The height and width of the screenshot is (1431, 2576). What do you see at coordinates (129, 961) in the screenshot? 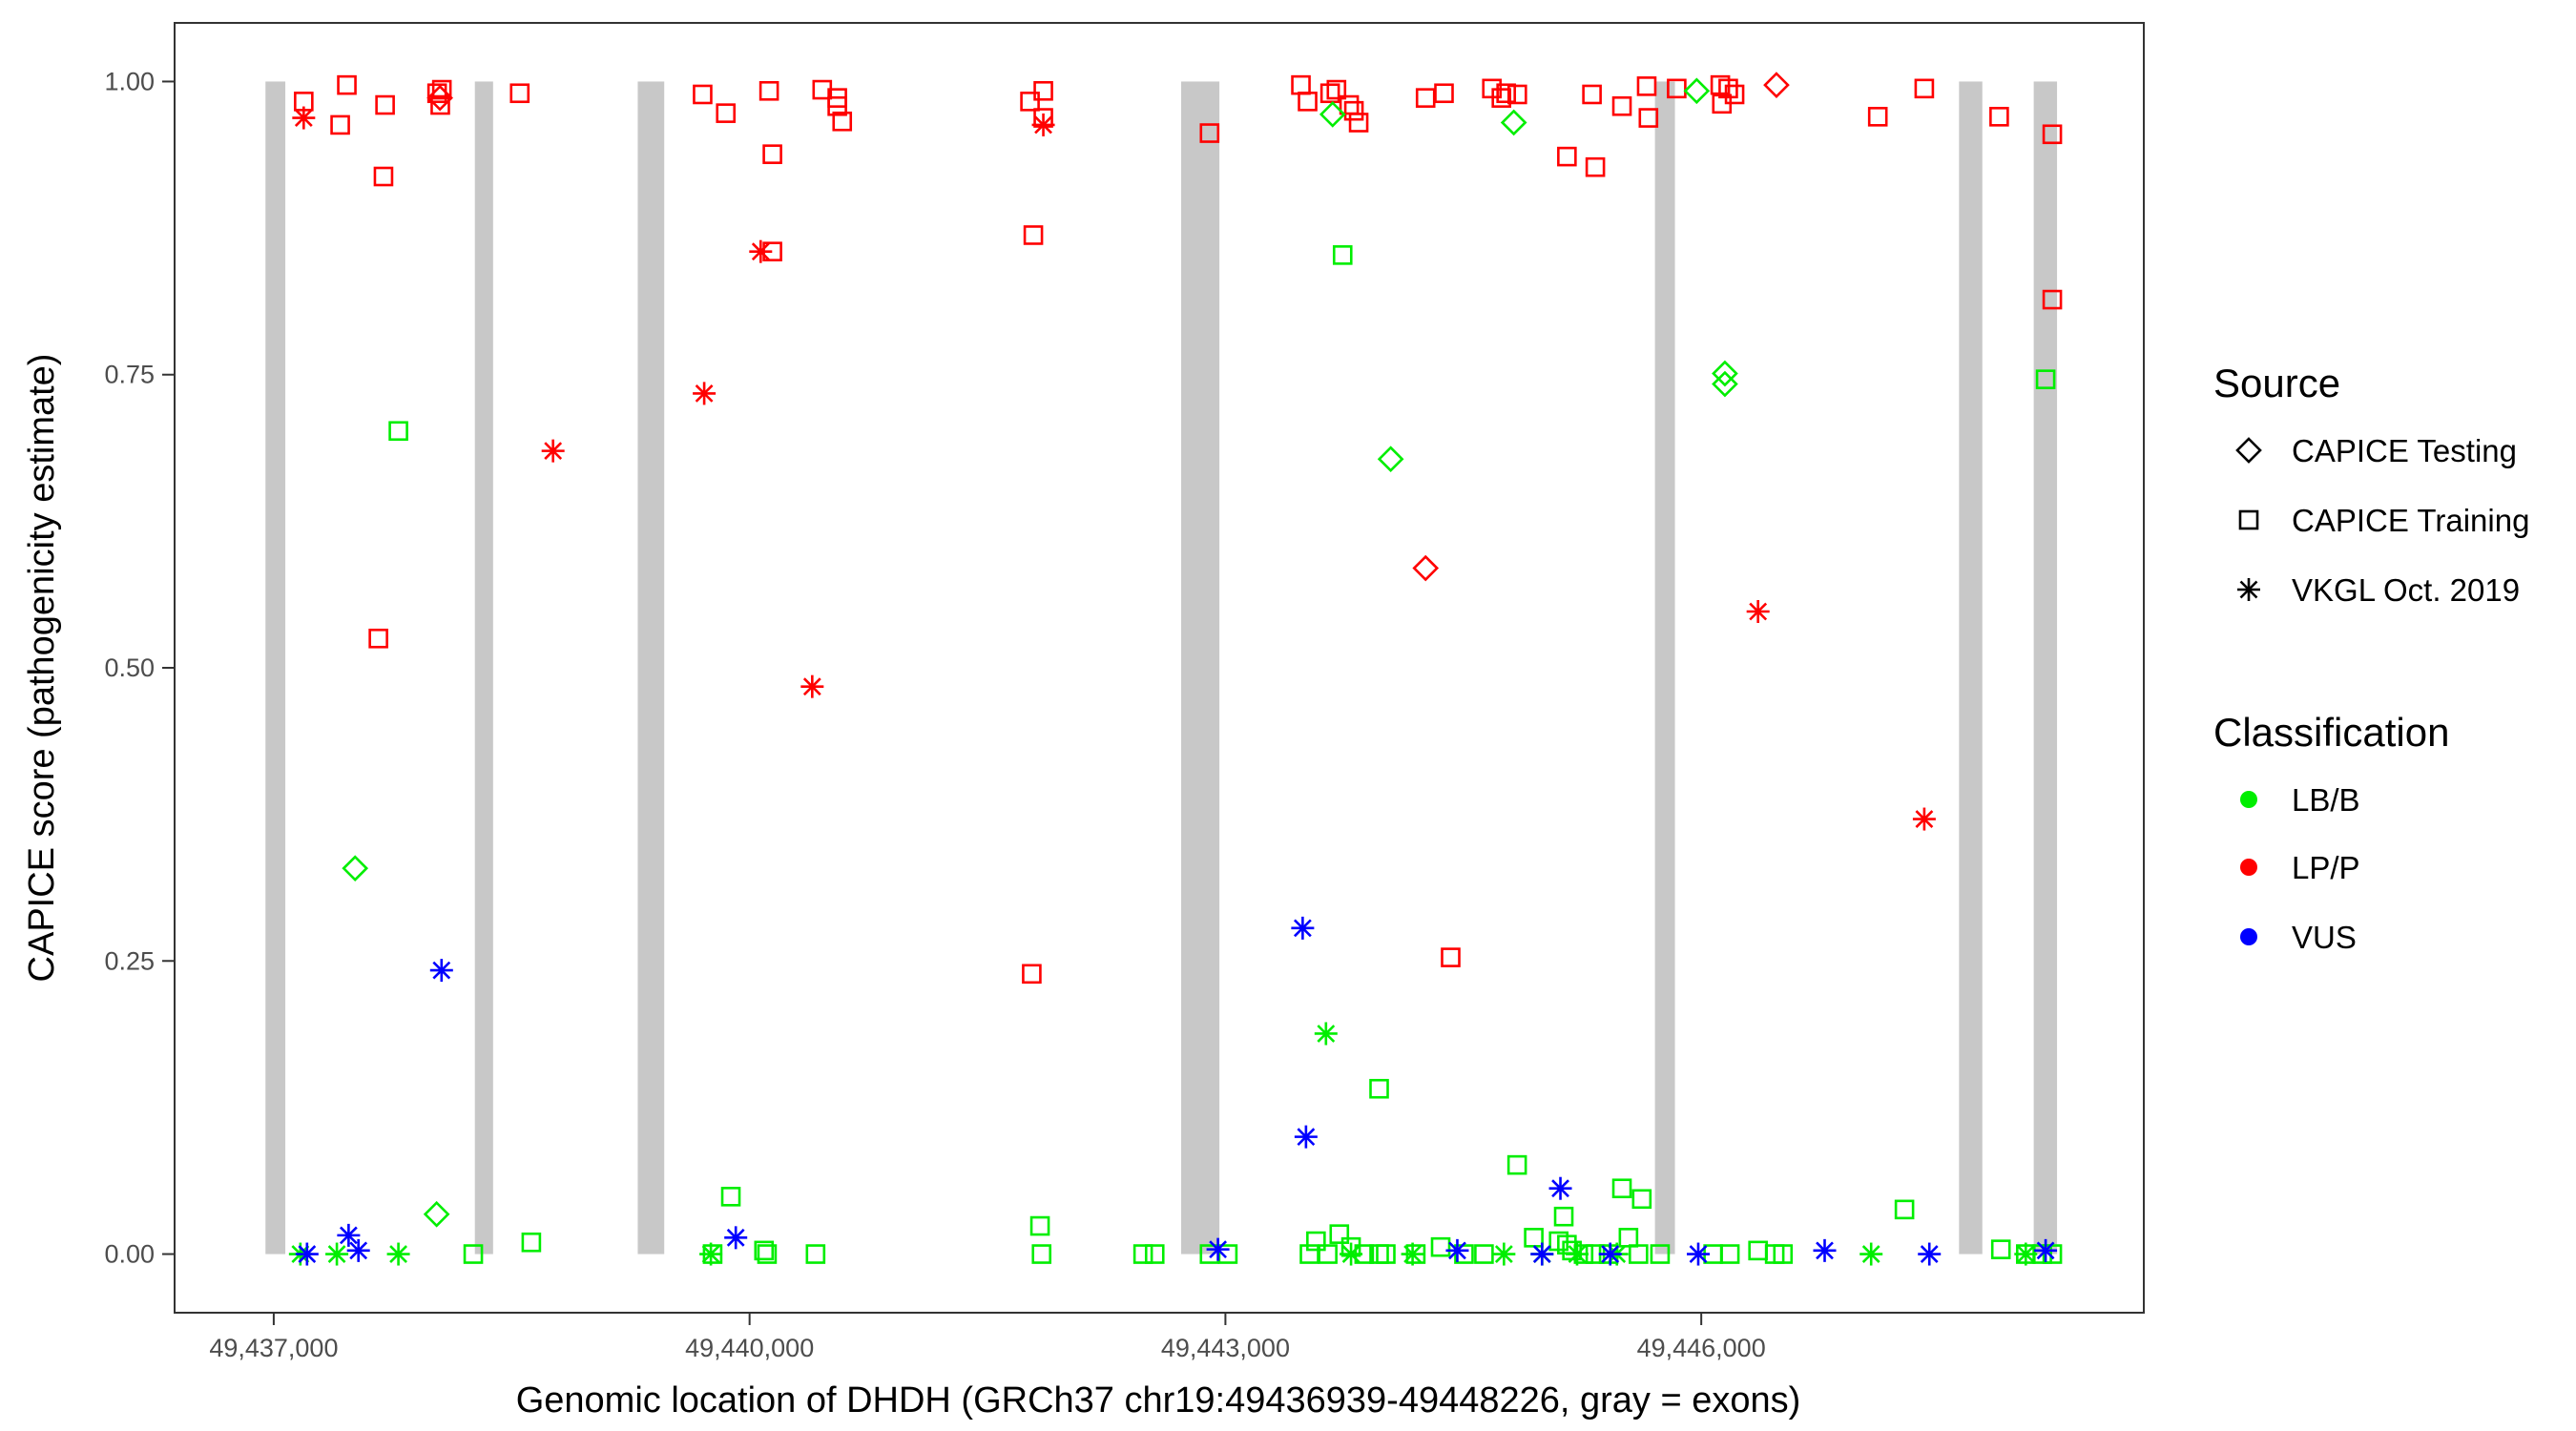
I see `y-tick-label: 0.25` at bounding box center [129, 961].